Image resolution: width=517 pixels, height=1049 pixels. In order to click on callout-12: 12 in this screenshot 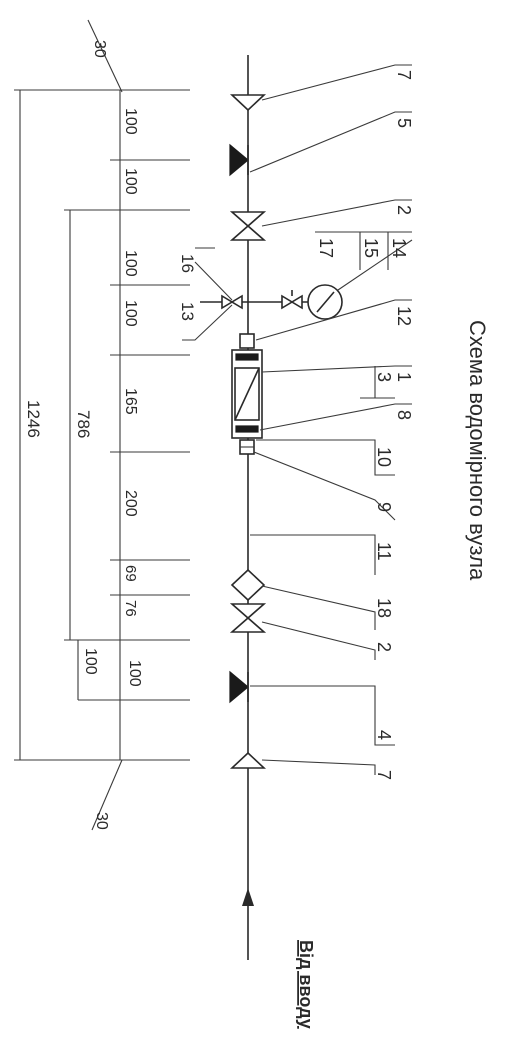, I will do `click(404, 316)`.